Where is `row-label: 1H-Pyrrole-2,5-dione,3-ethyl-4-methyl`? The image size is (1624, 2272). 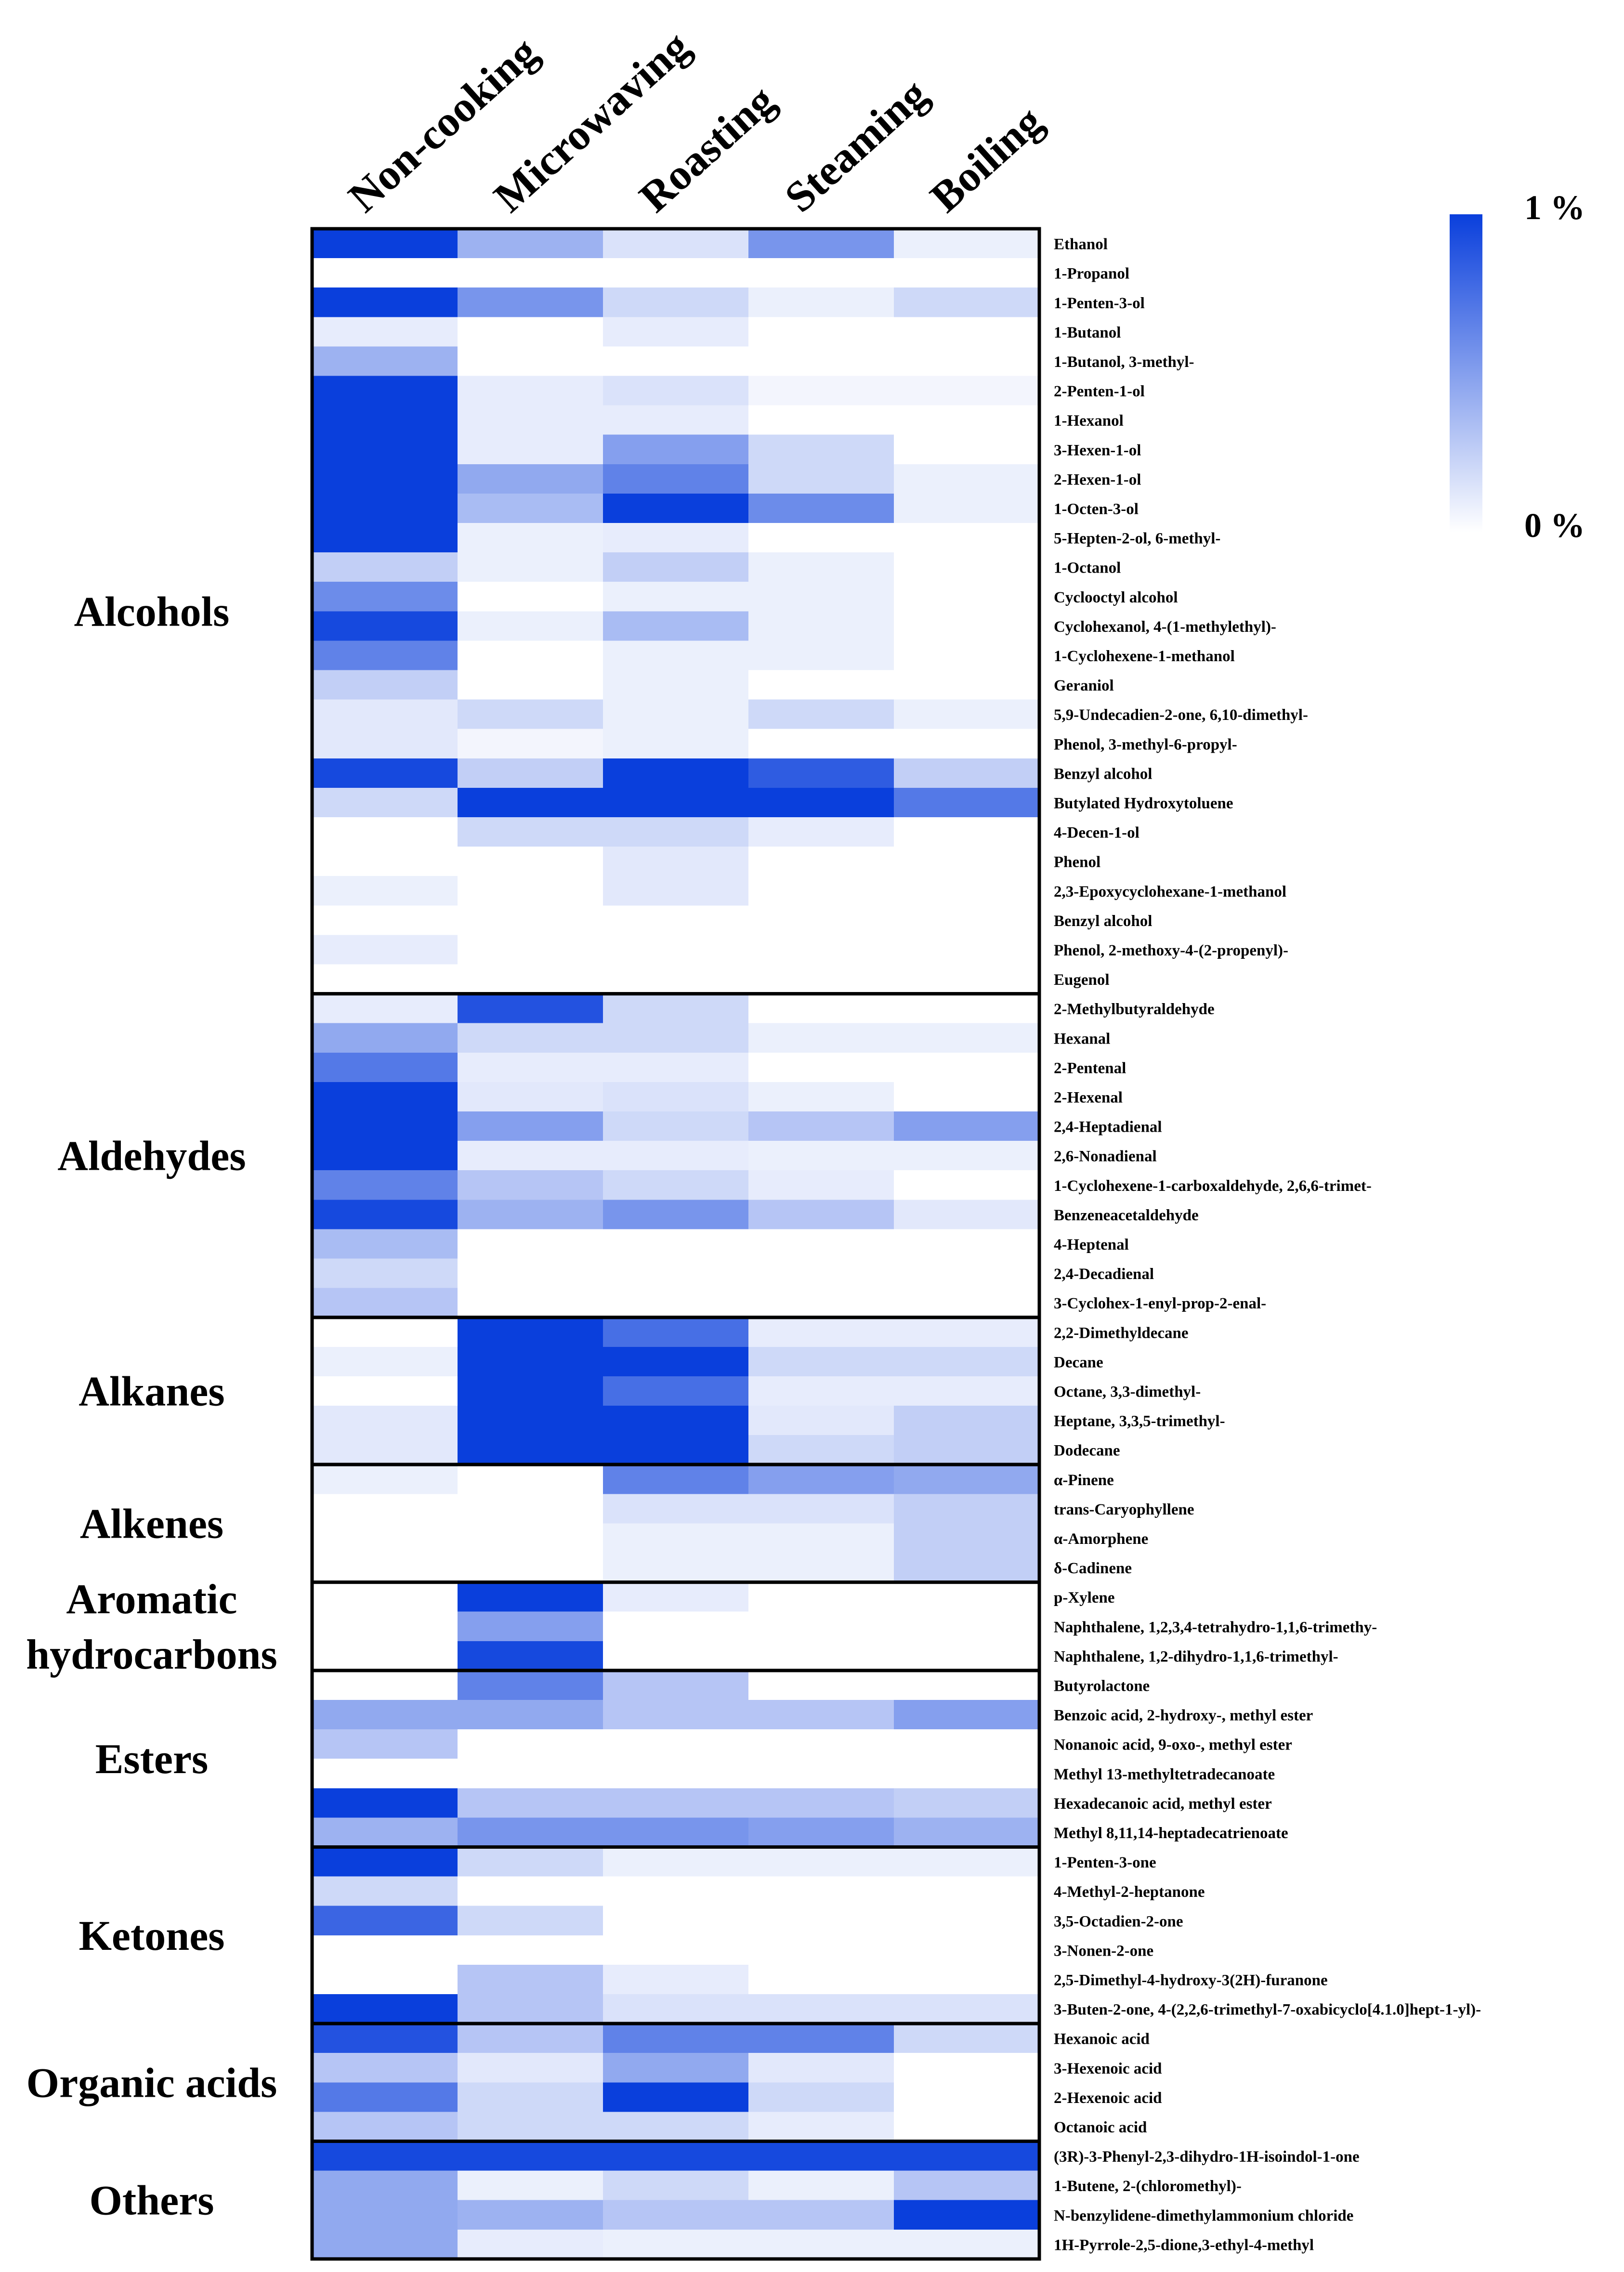
row-label: 1H-Pyrrole-2,5-dione,3-ethyl-4-methyl is located at coordinates (1184, 2245).